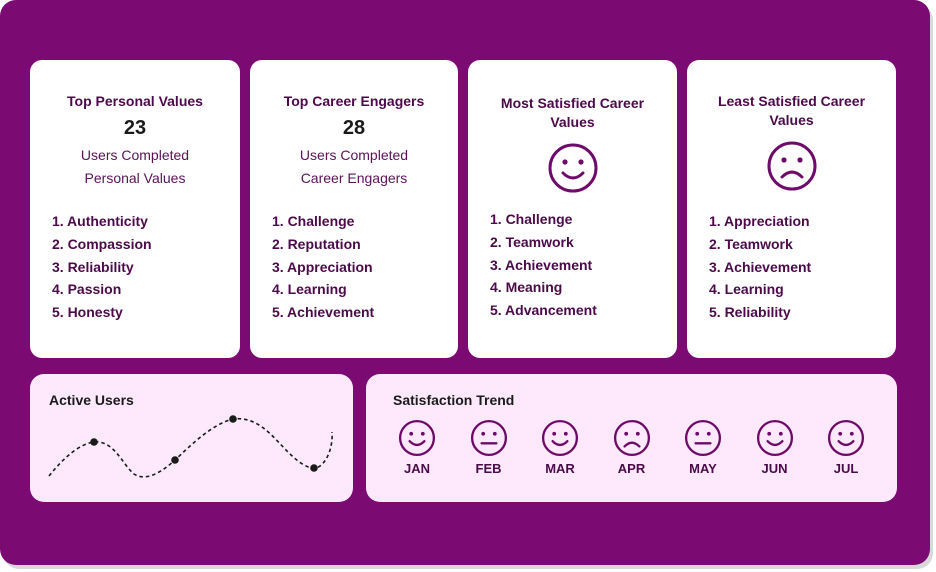 This screenshot has height=572, width=936. What do you see at coordinates (316, 243) in the screenshot?
I see `list-item: 2. Reputation` at bounding box center [316, 243].